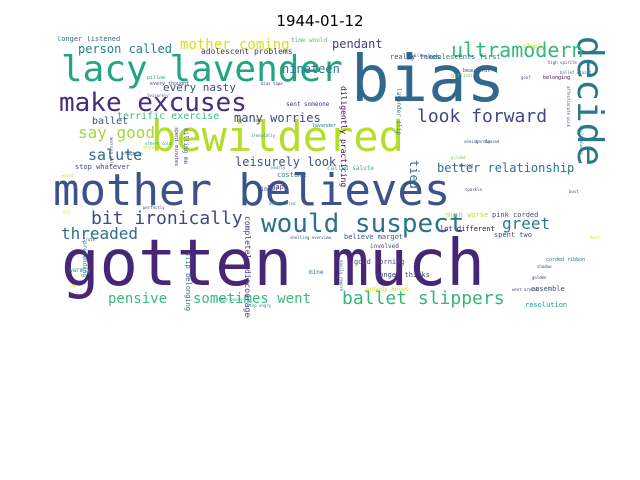 The width and height of the screenshot is (640, 480). Describe the element at coordinates (110, 121) in the screenshot. I see `cloud-word: ballet` at that location.